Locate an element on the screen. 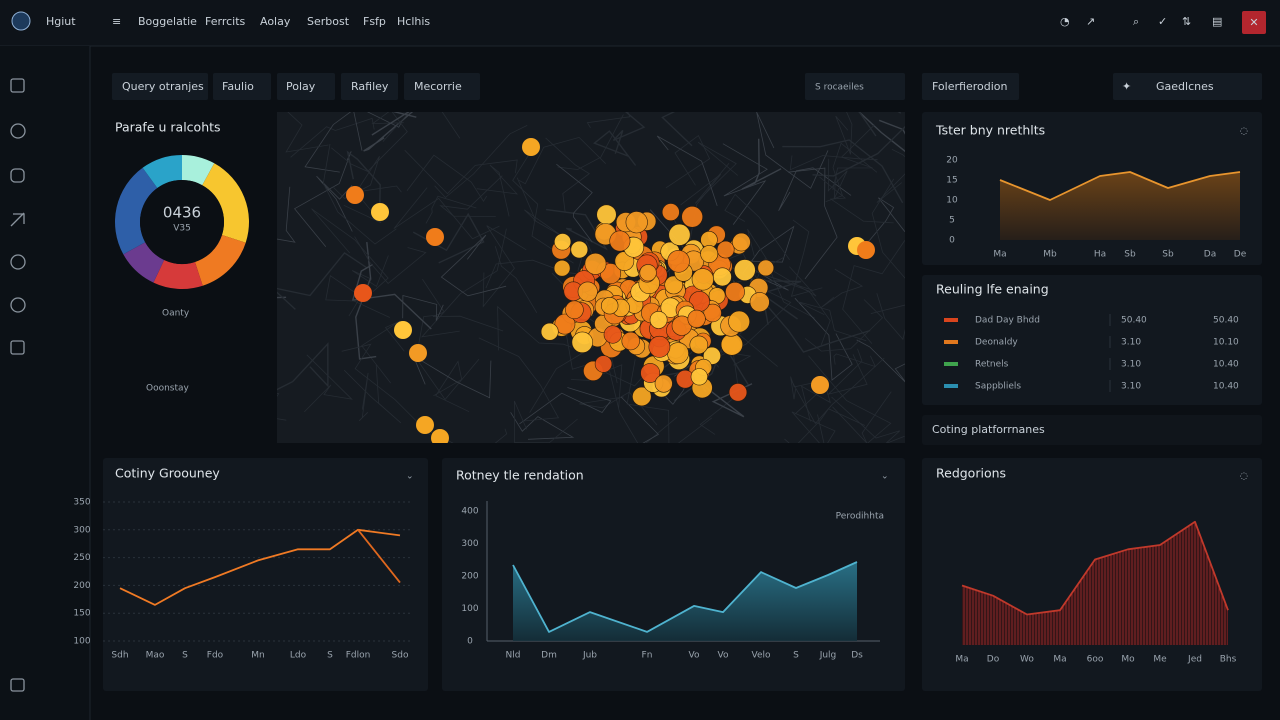 The height and width of the screenshot is (720, 1280). table-cell: Deonaldy is located at coordinates (996, 343).